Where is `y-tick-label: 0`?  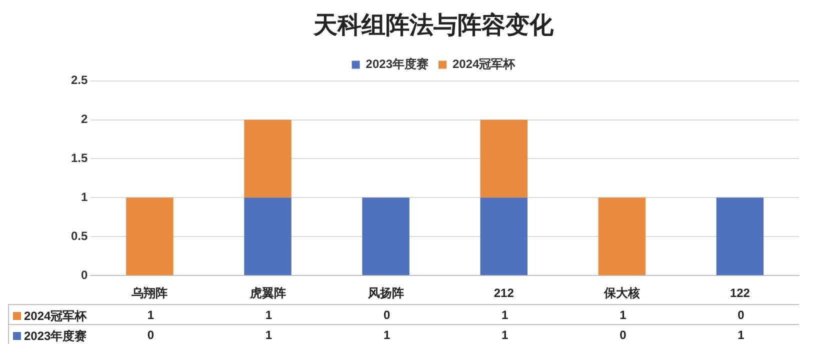
y-tick-label: 0 is located at coordinates (84, 275).